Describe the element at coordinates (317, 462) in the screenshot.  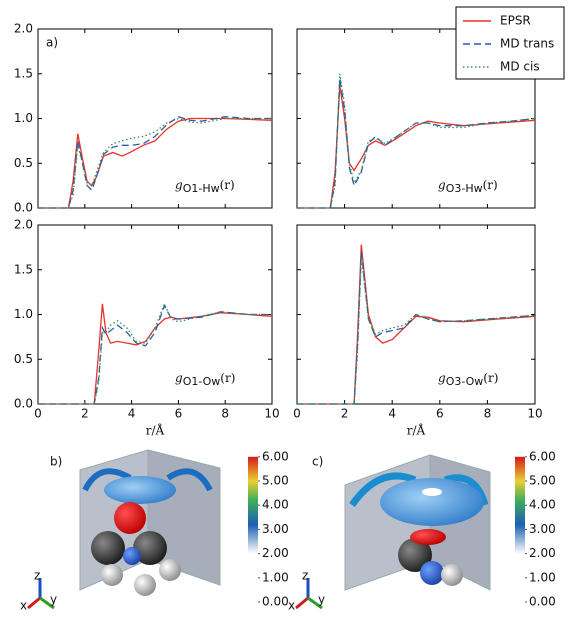
I see `panel-label: c)` at that location.